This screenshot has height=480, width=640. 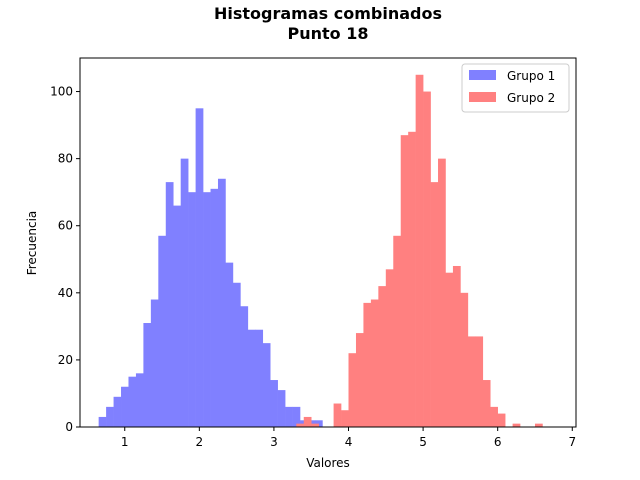 What do you see at coordinates (572, 442) in the screenshot?
I see `x-tick-label: 7` at bounding box center [572, 442].